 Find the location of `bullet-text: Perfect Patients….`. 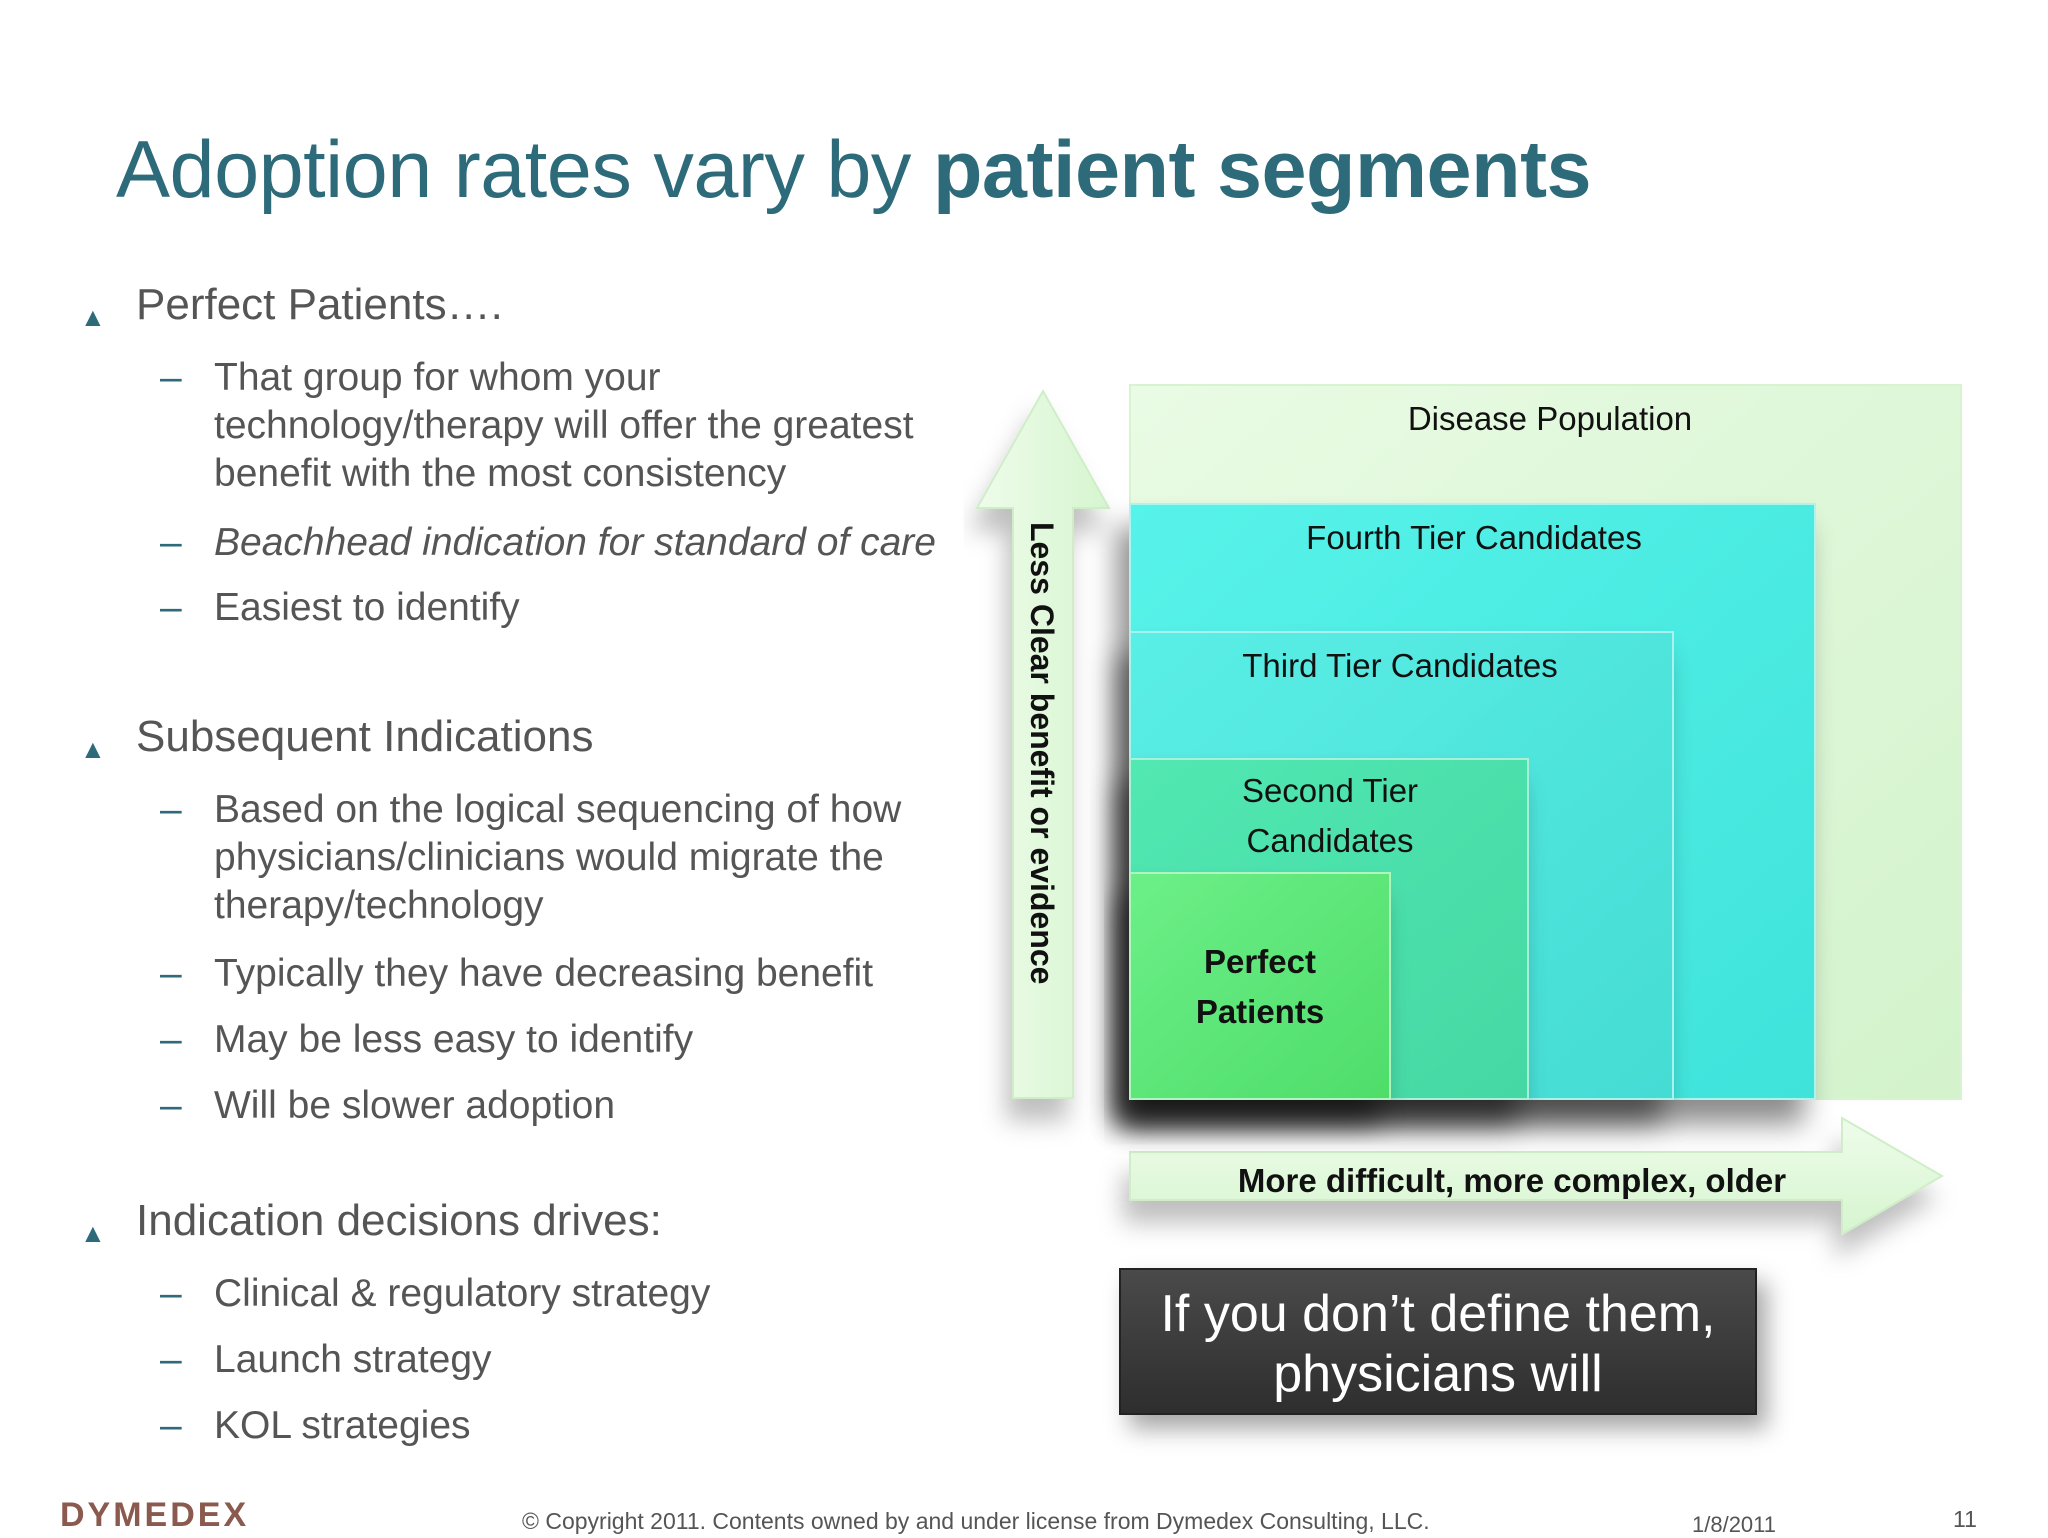

bullet-text: Perfect Patients…. is located at coordinates (319, 304).